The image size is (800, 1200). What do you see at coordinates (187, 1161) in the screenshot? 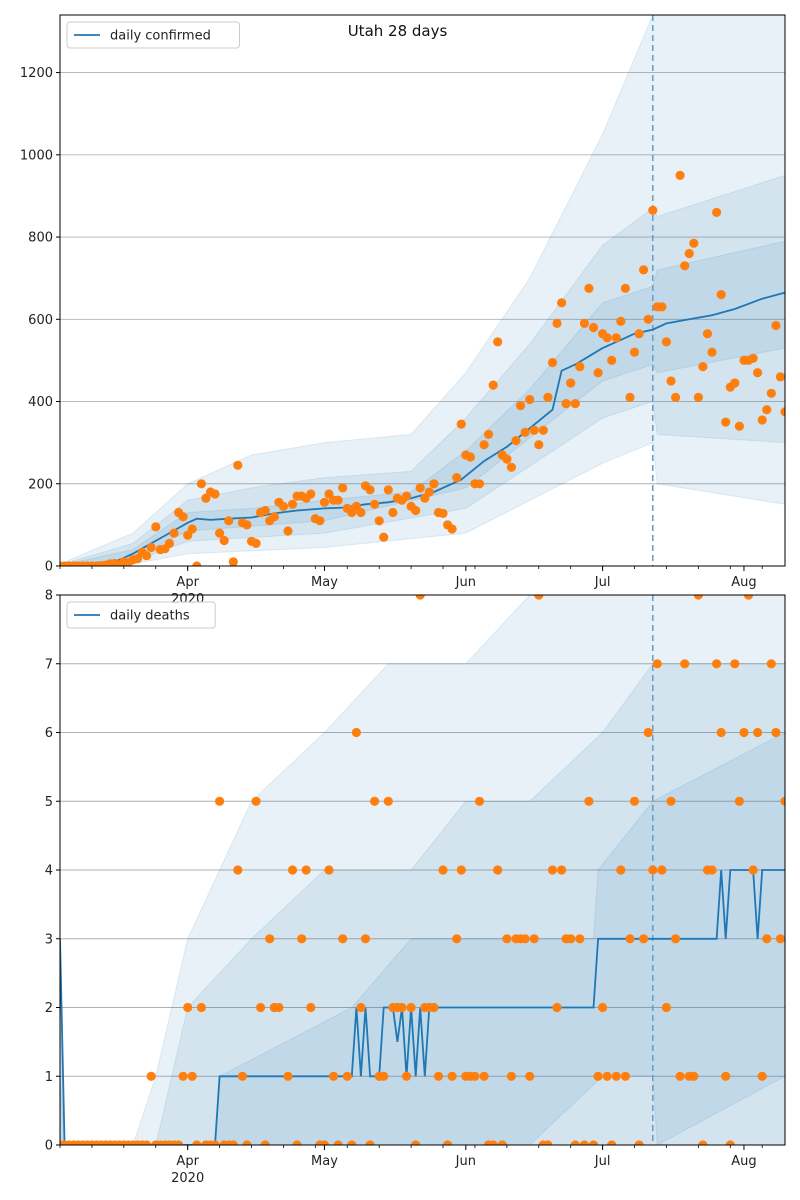
I see `x-tick-label: Apr` at bounding box center [187, 1161].